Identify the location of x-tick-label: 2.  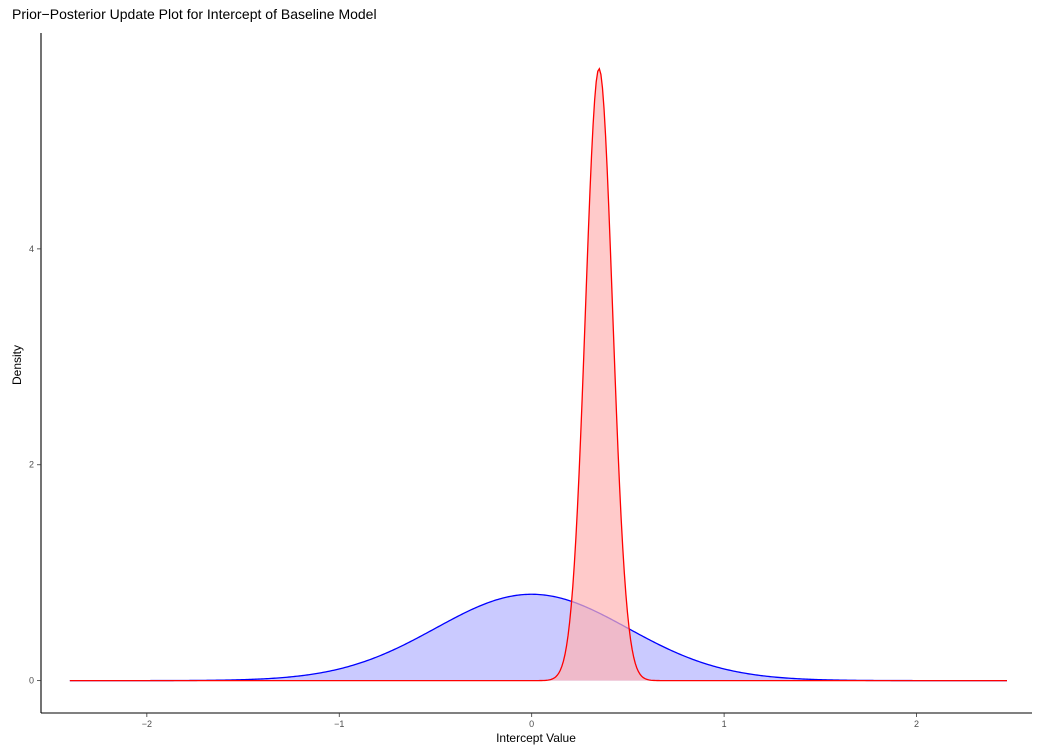
(916, 724).